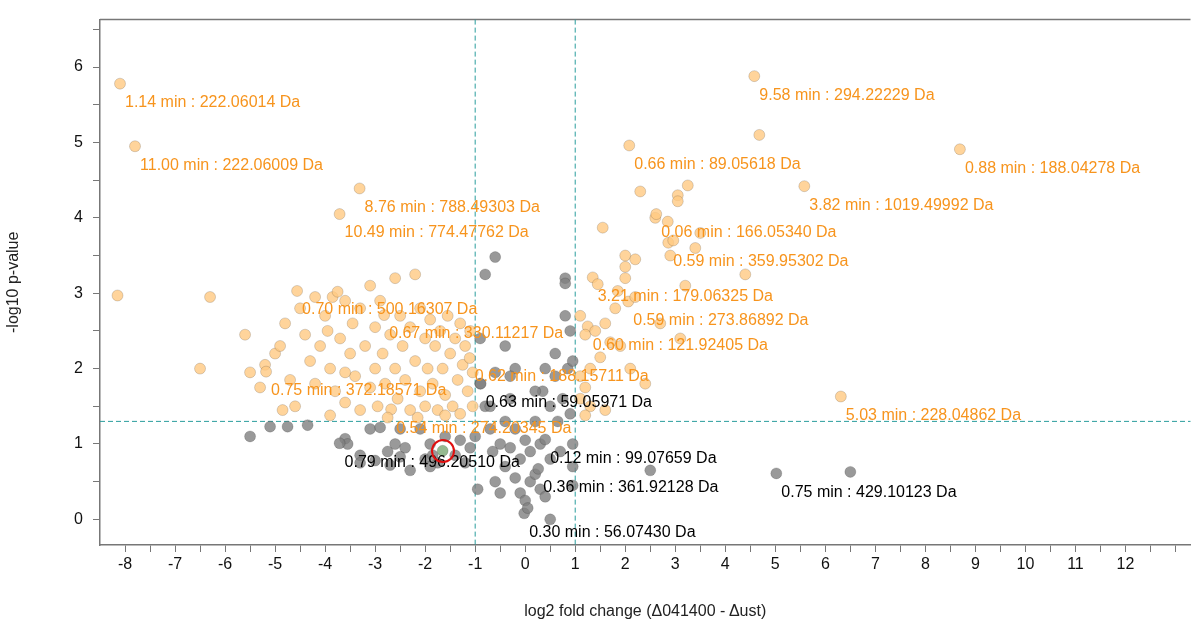 Image resolution: width=1197 pixels, height=625 pixels. What do you see at coordinates (79, 66) in the screenshot?
I see `y-tick-label: 6` at bounding box center [79, 66].